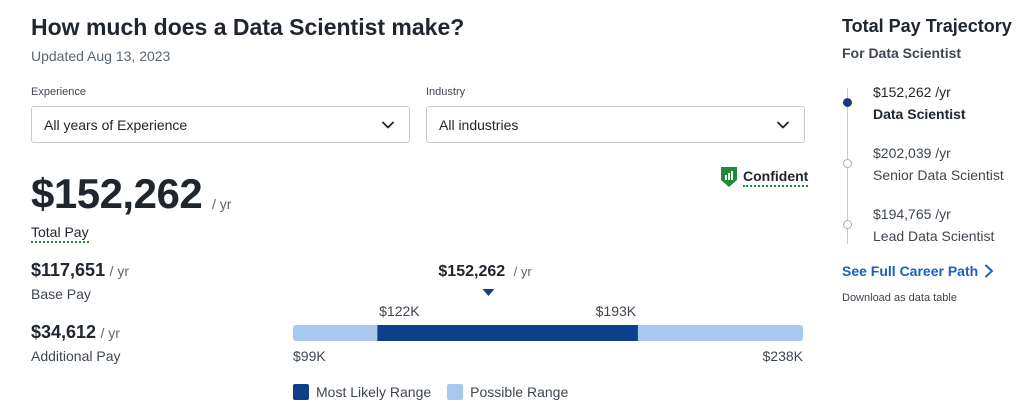 This screenshot has height=420, width=1024. Describe the element at coordinates (919, 103) in the screenshot. I see `trajectory-item: $152,262 /yr Data Scientist` at that location.